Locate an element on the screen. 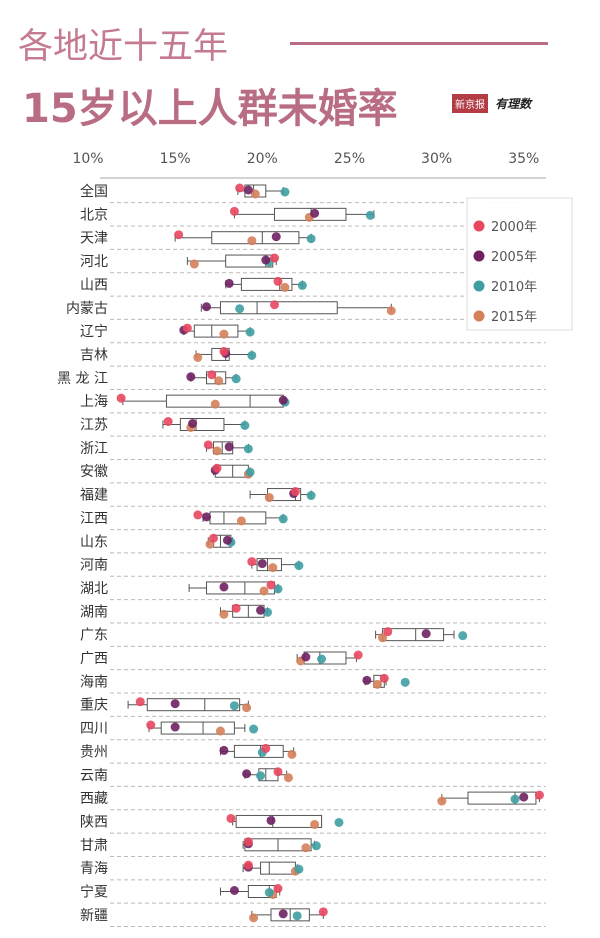 This screenshot has height=938, width=600. category-label: 北京 is located at coordinates (94, 215).